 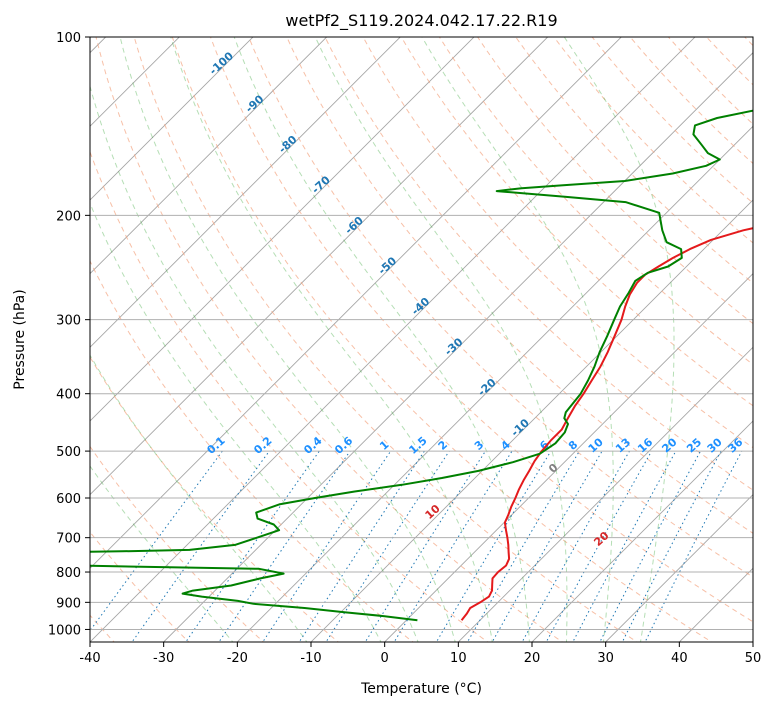 I want to click on x-tick-label: -20, so click(x=237, y=658).